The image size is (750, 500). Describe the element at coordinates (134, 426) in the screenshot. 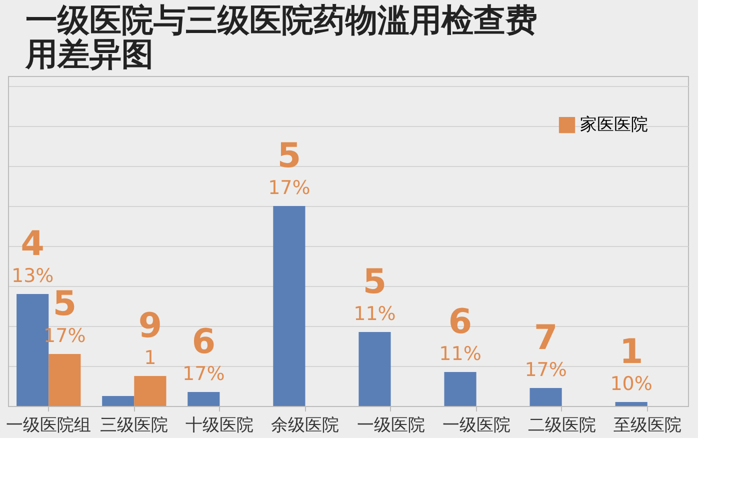

I see `x-tick-label: 三级医院` at that location.